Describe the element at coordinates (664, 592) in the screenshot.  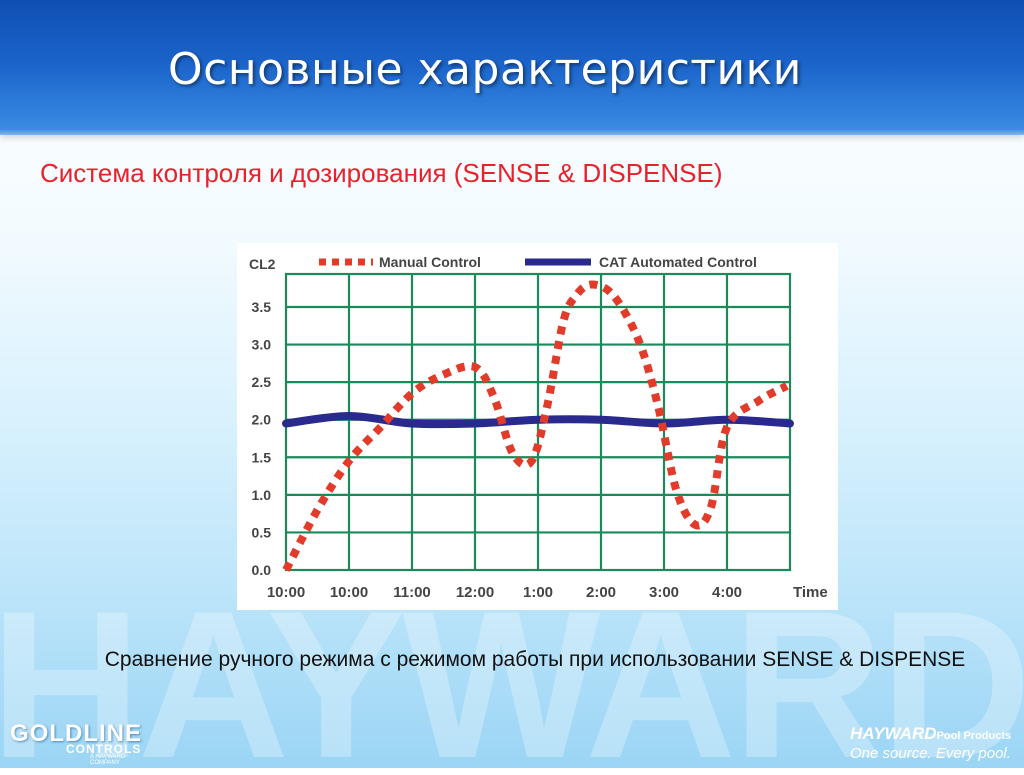
I see `x-tick-label: 3:00` at that location.